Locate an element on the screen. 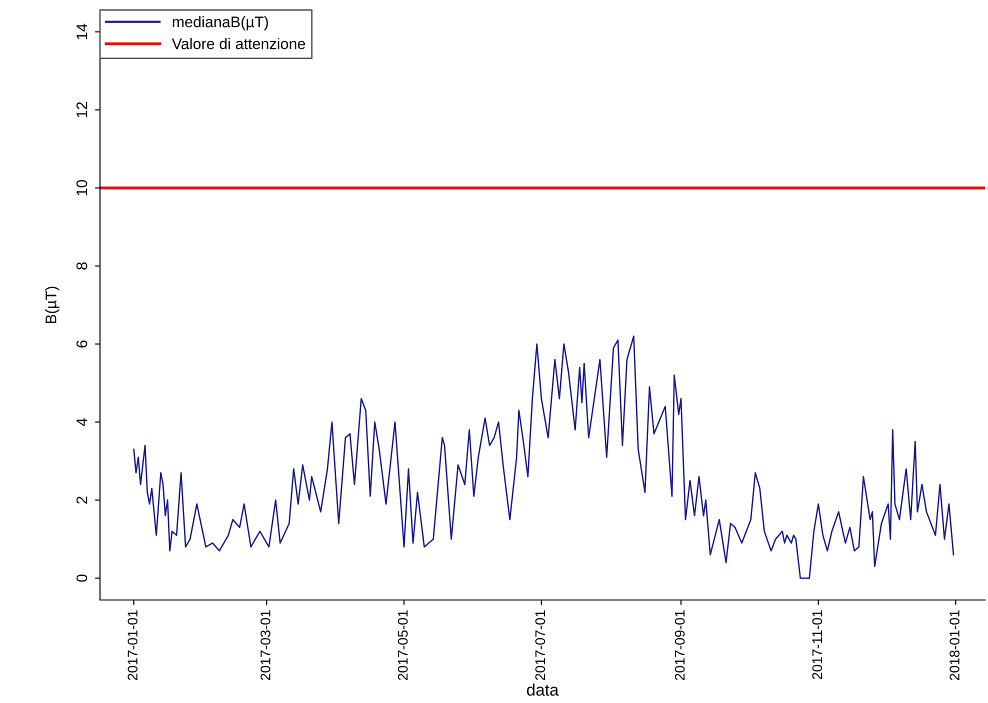 Image resolution: width=988 pixels, height=703 pixels. x-tick-label: 2017-01-01 is located at coordinates (133, 645).